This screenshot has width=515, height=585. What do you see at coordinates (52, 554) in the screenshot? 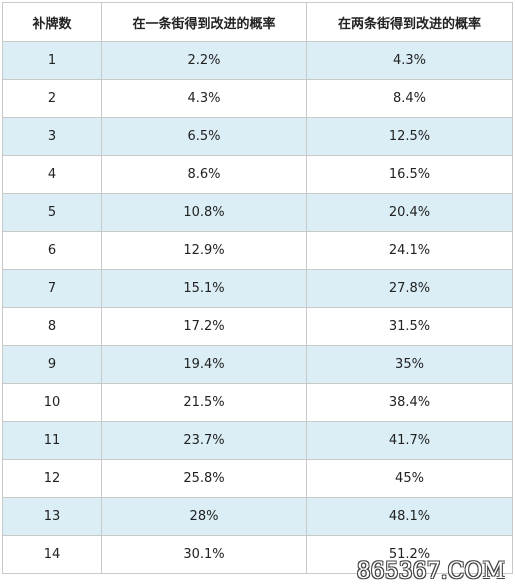
I see `cell-outs: 14` at bounding box center [52, 554].